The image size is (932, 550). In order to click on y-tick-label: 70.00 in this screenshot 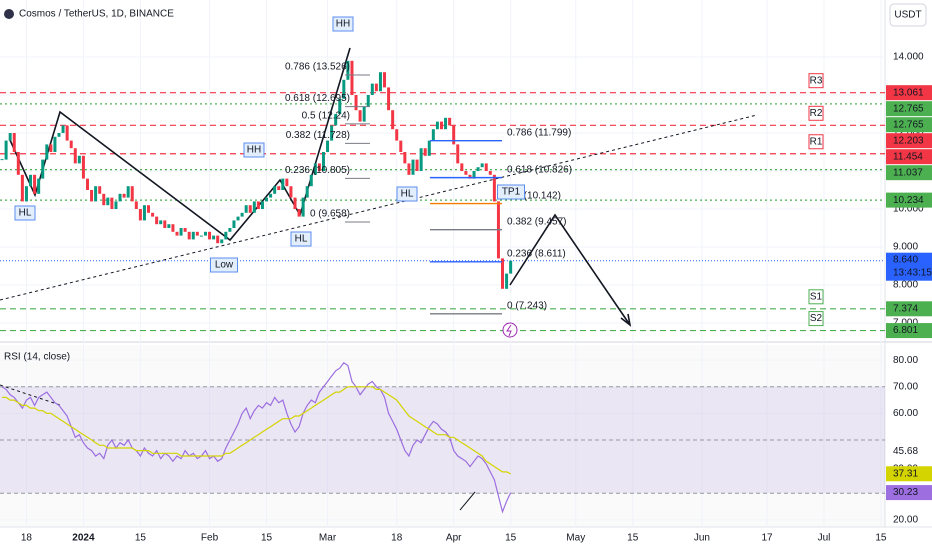, I will do `click(905, 386)`.